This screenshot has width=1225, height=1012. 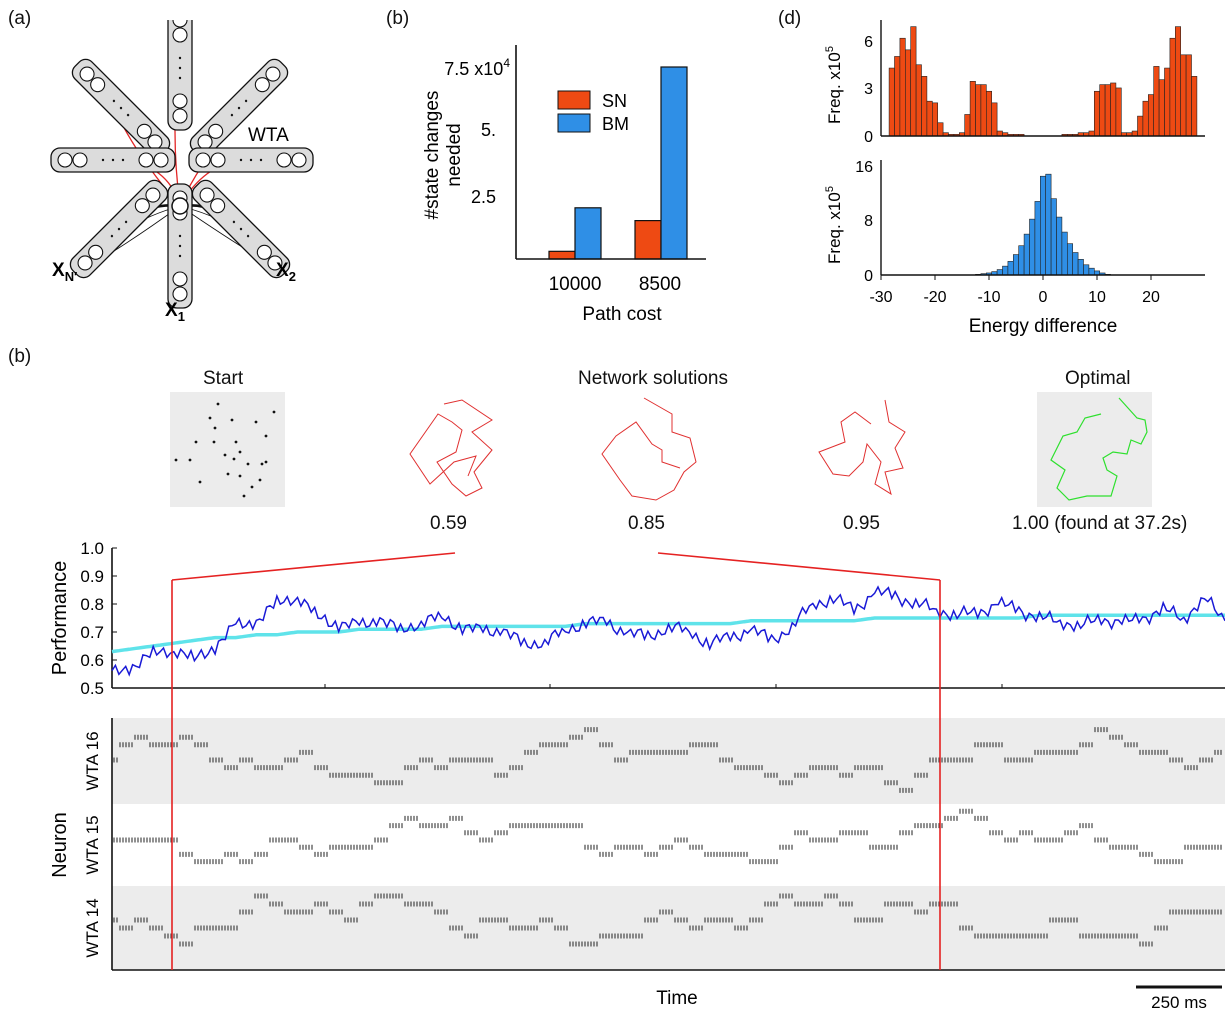 What do you see at coordinates (488, 130) in the screenshot?
I see `bar-ytick-label: 5.` at bounding box center [488, 130].